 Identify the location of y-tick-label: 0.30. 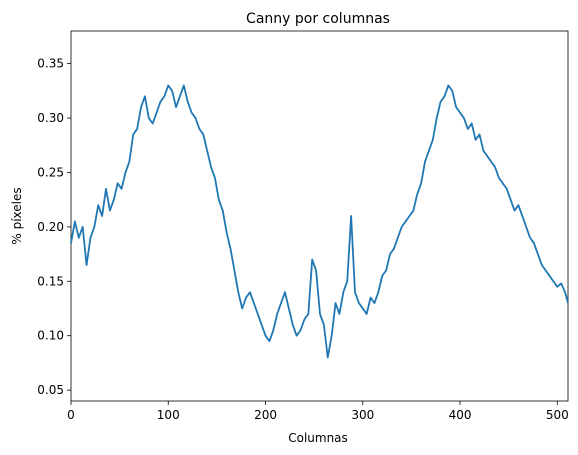
(50, 118).